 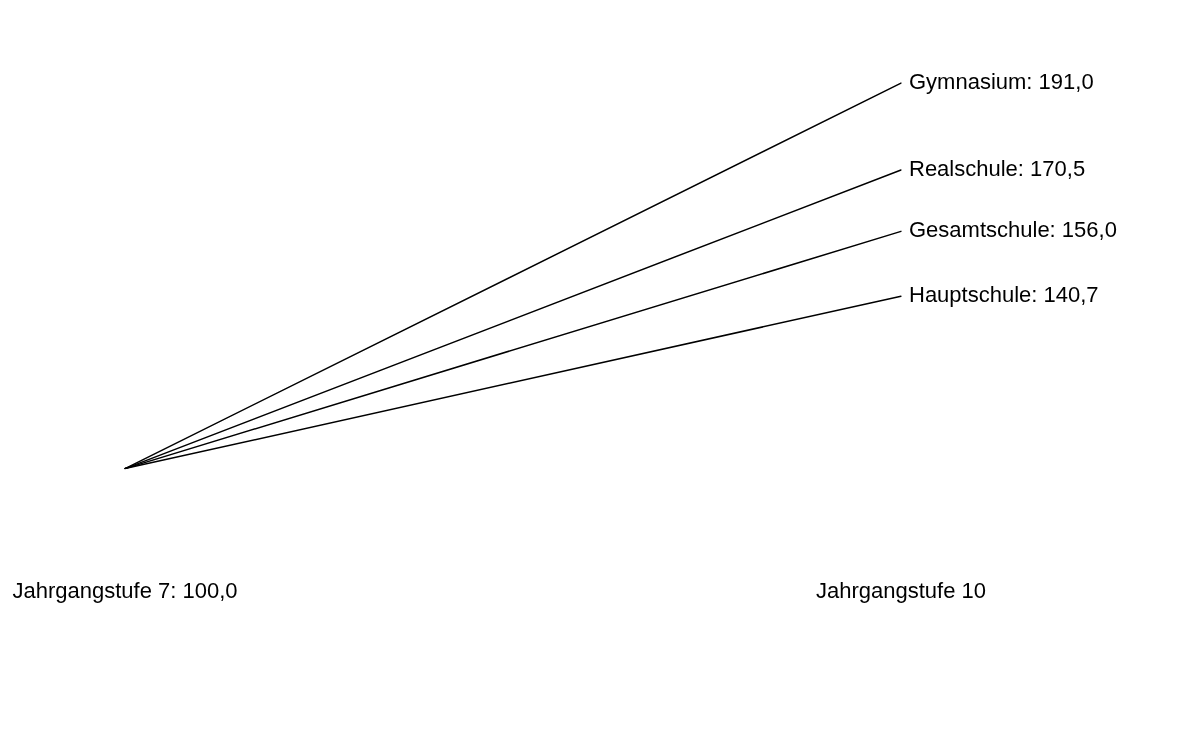 What do you see at coordinates (125, 590) in the screenshot?
I see `x-tick-label: Jahrgangstufe 7: 100,0` at bounding box center [125, 590].